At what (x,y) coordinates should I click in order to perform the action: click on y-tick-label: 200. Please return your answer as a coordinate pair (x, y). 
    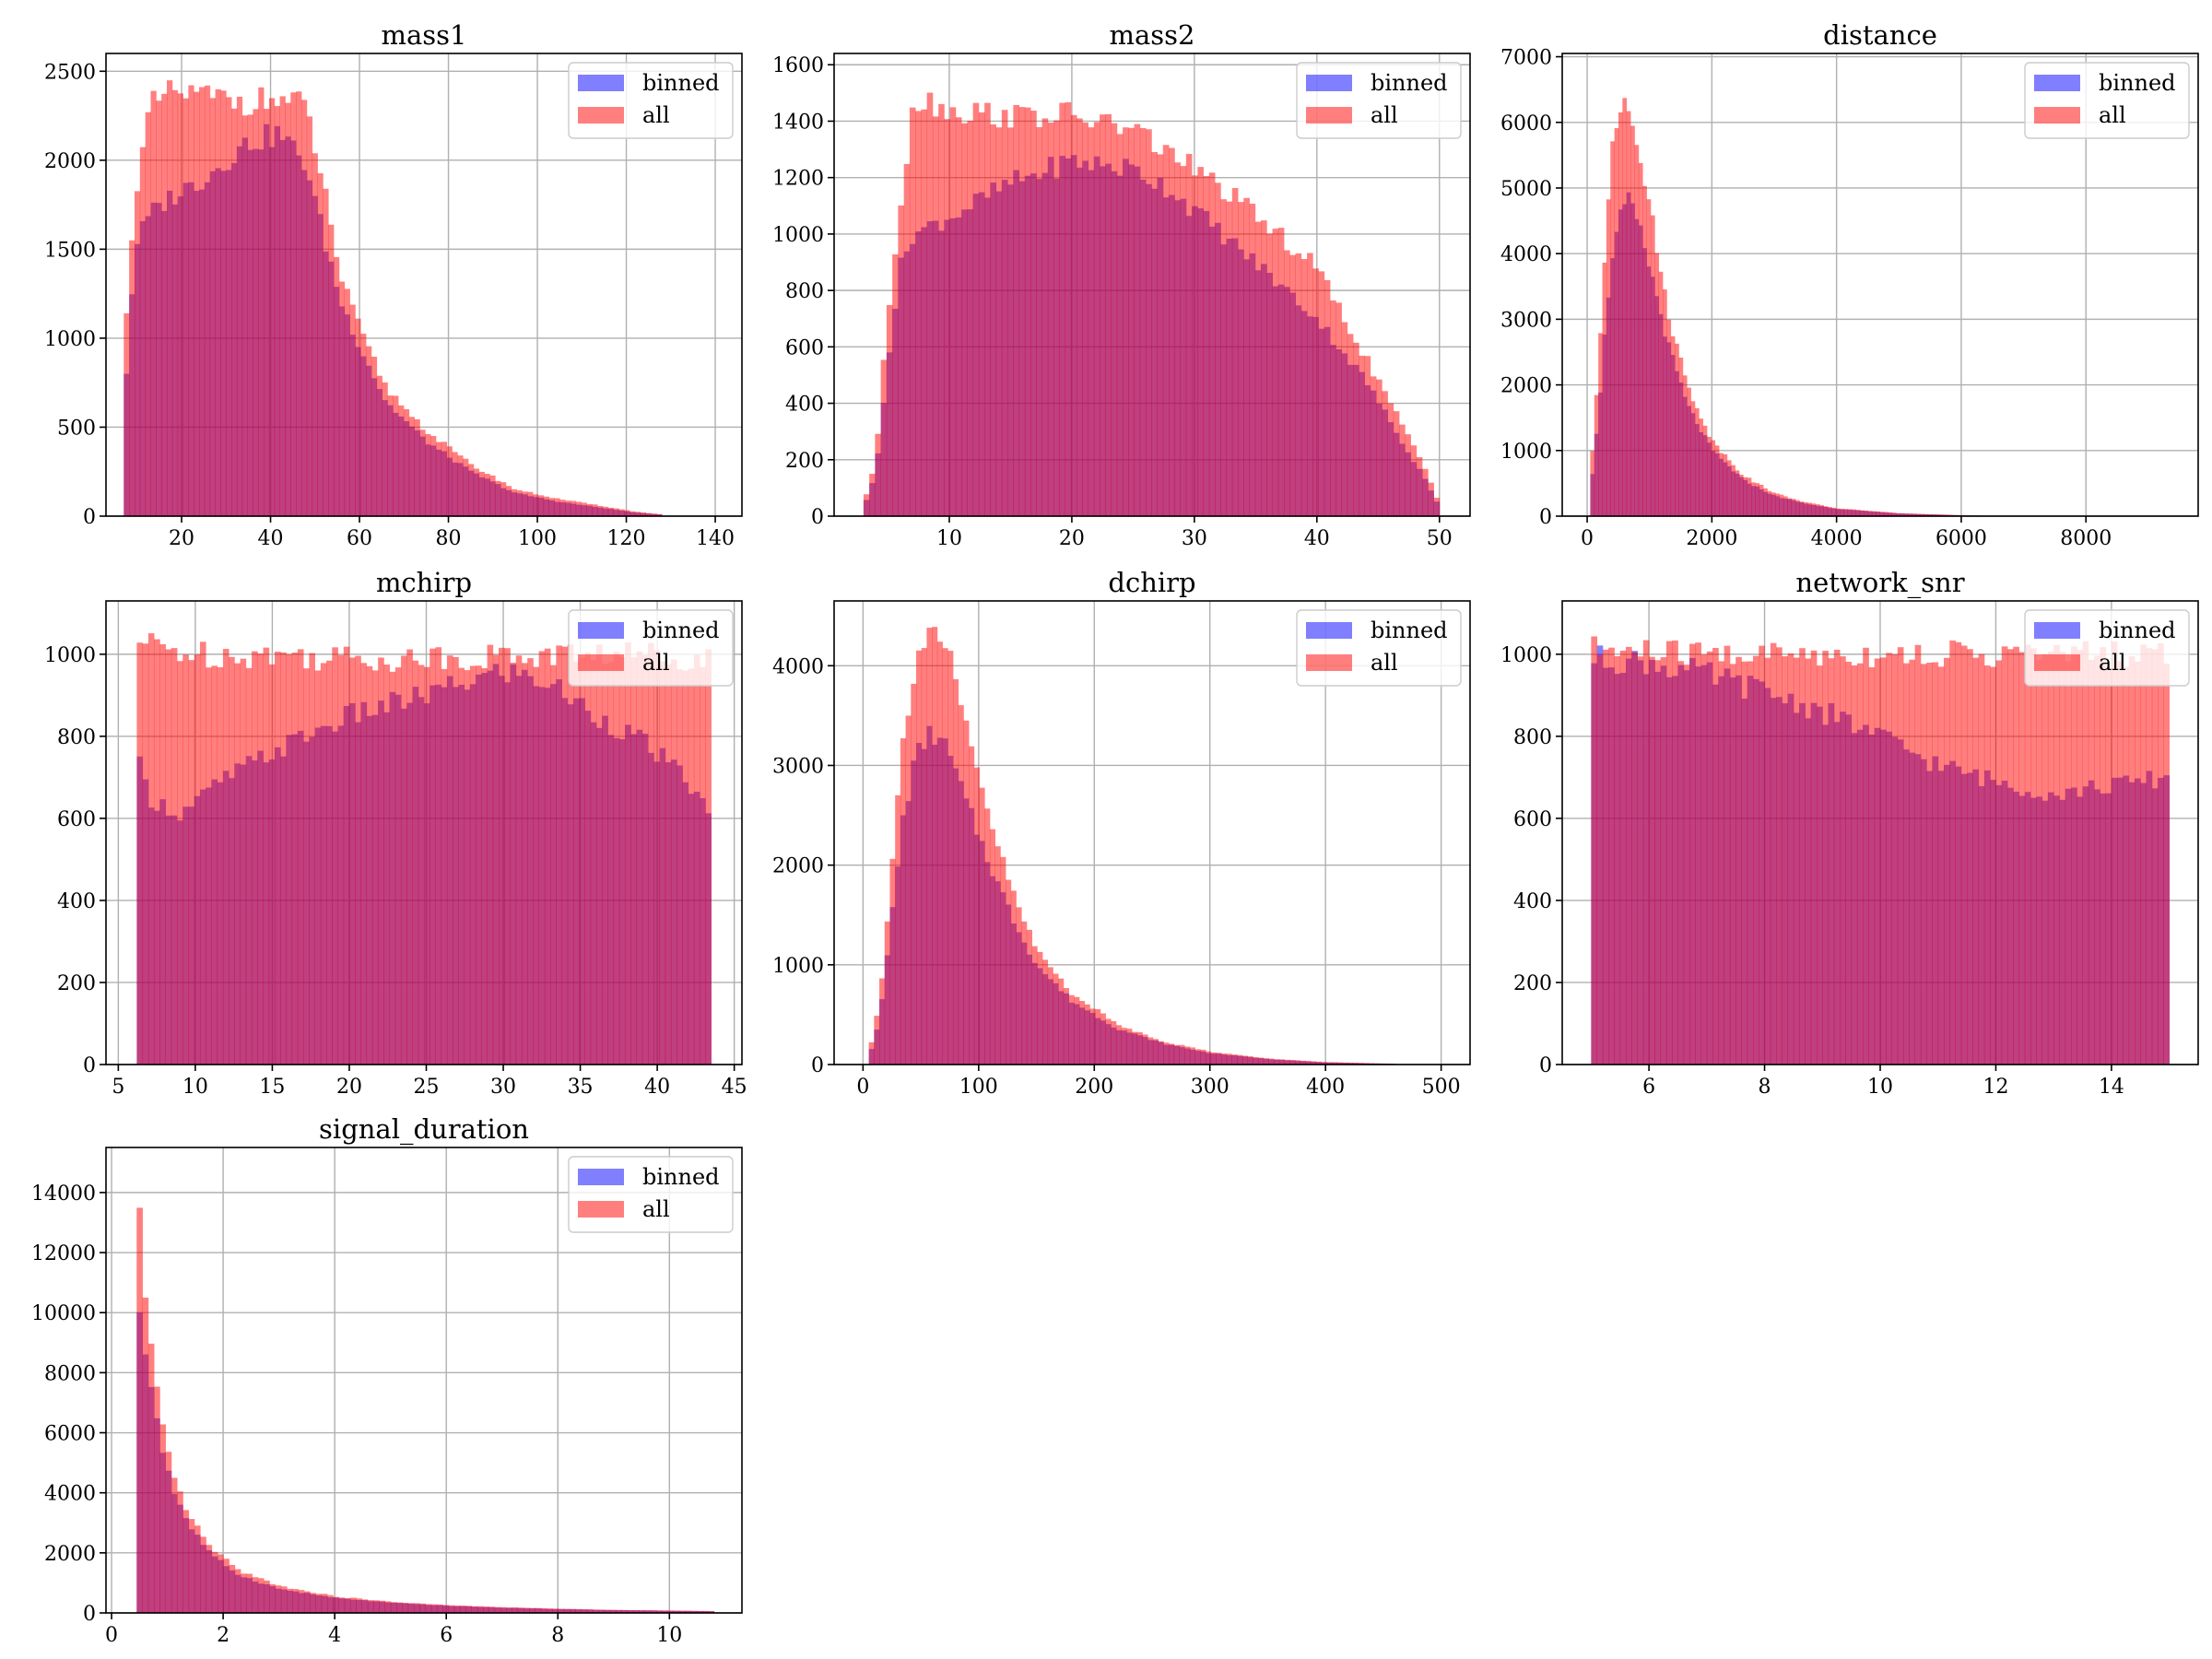
    Looking at the image, I should click on (76, 983).